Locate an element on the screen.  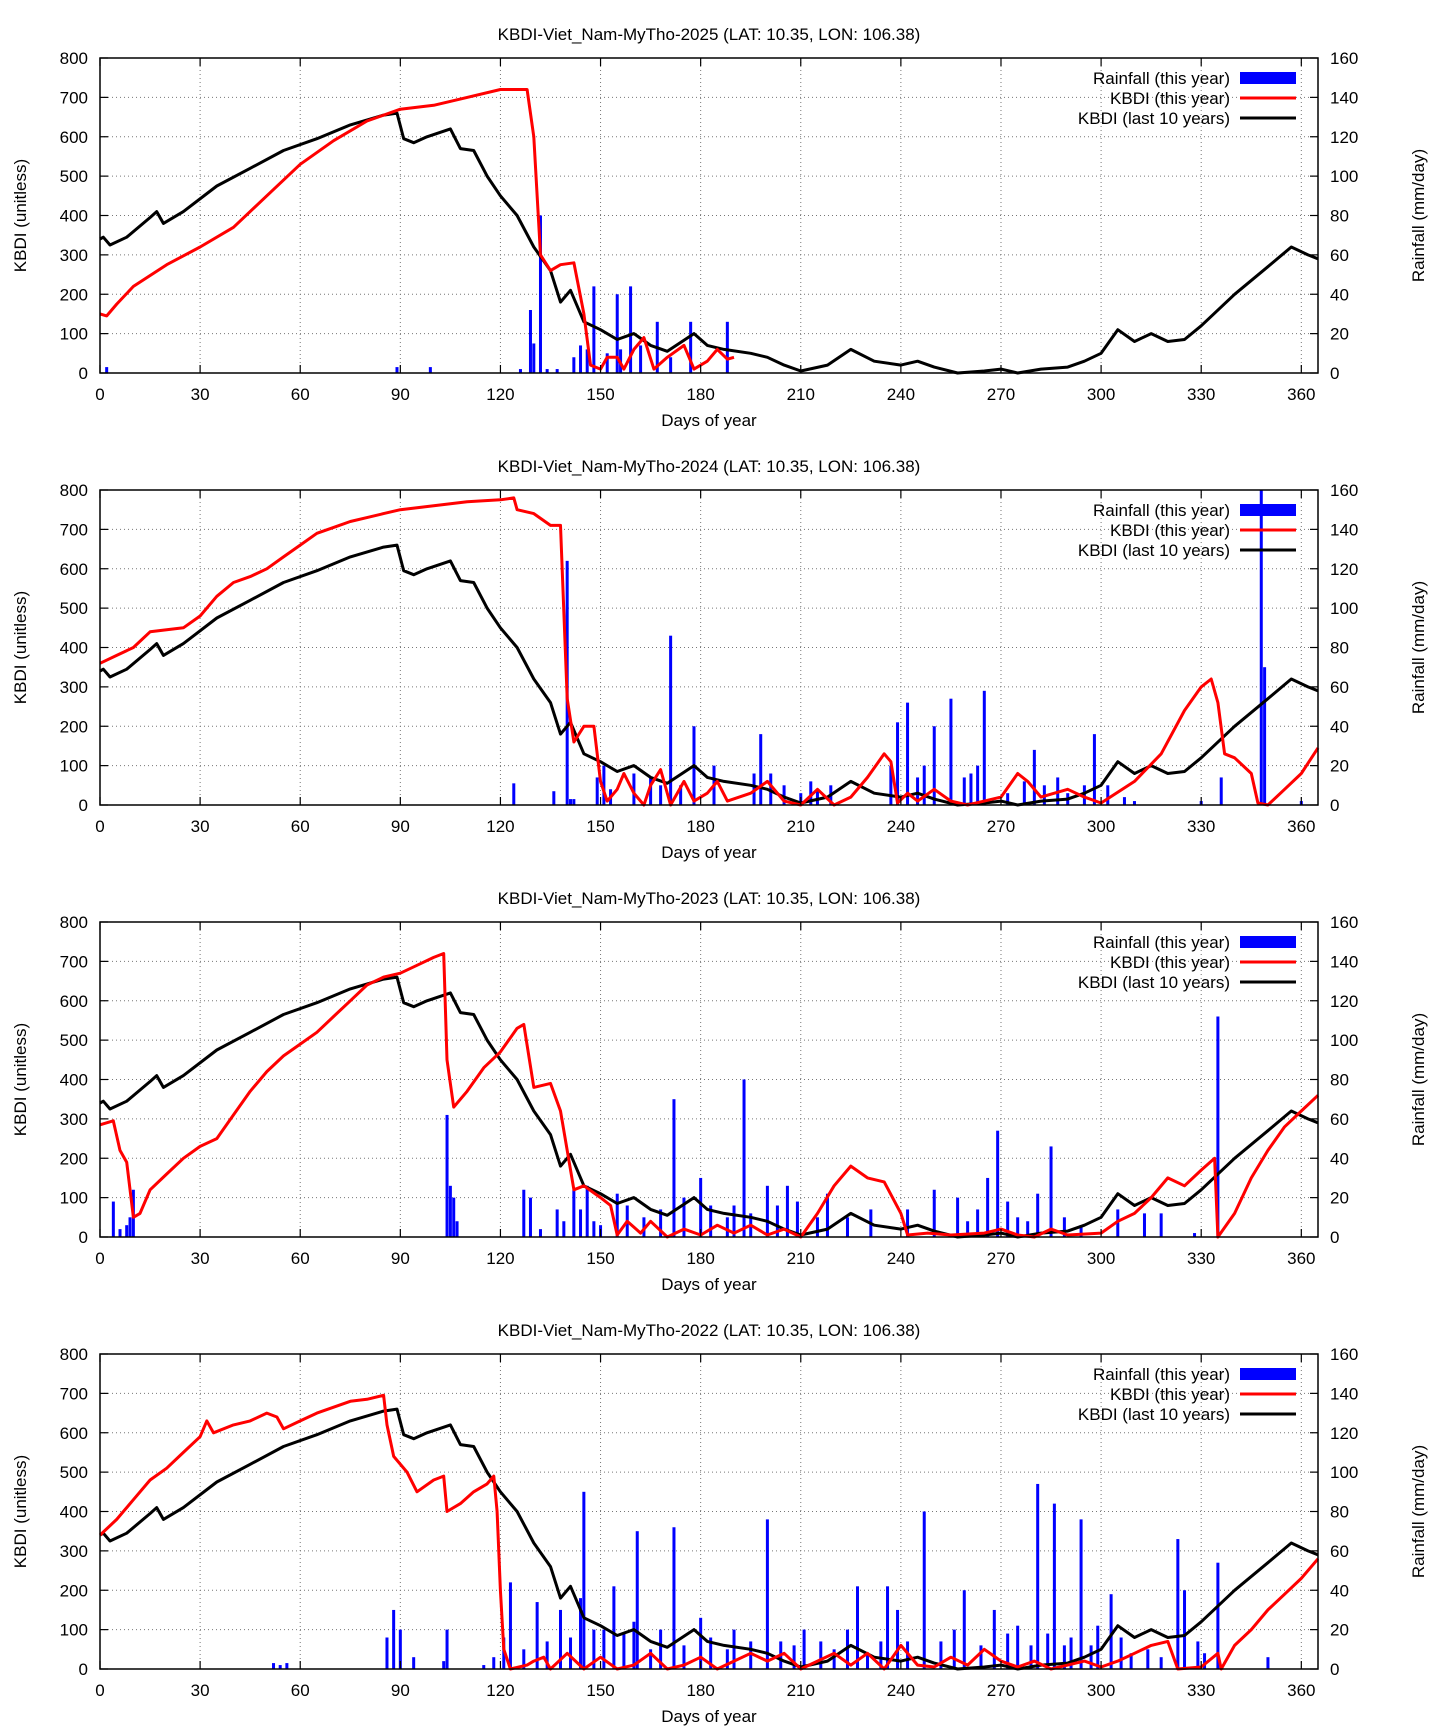
y-right-tick-label: 40 is located at coordinates (1339, 1158).